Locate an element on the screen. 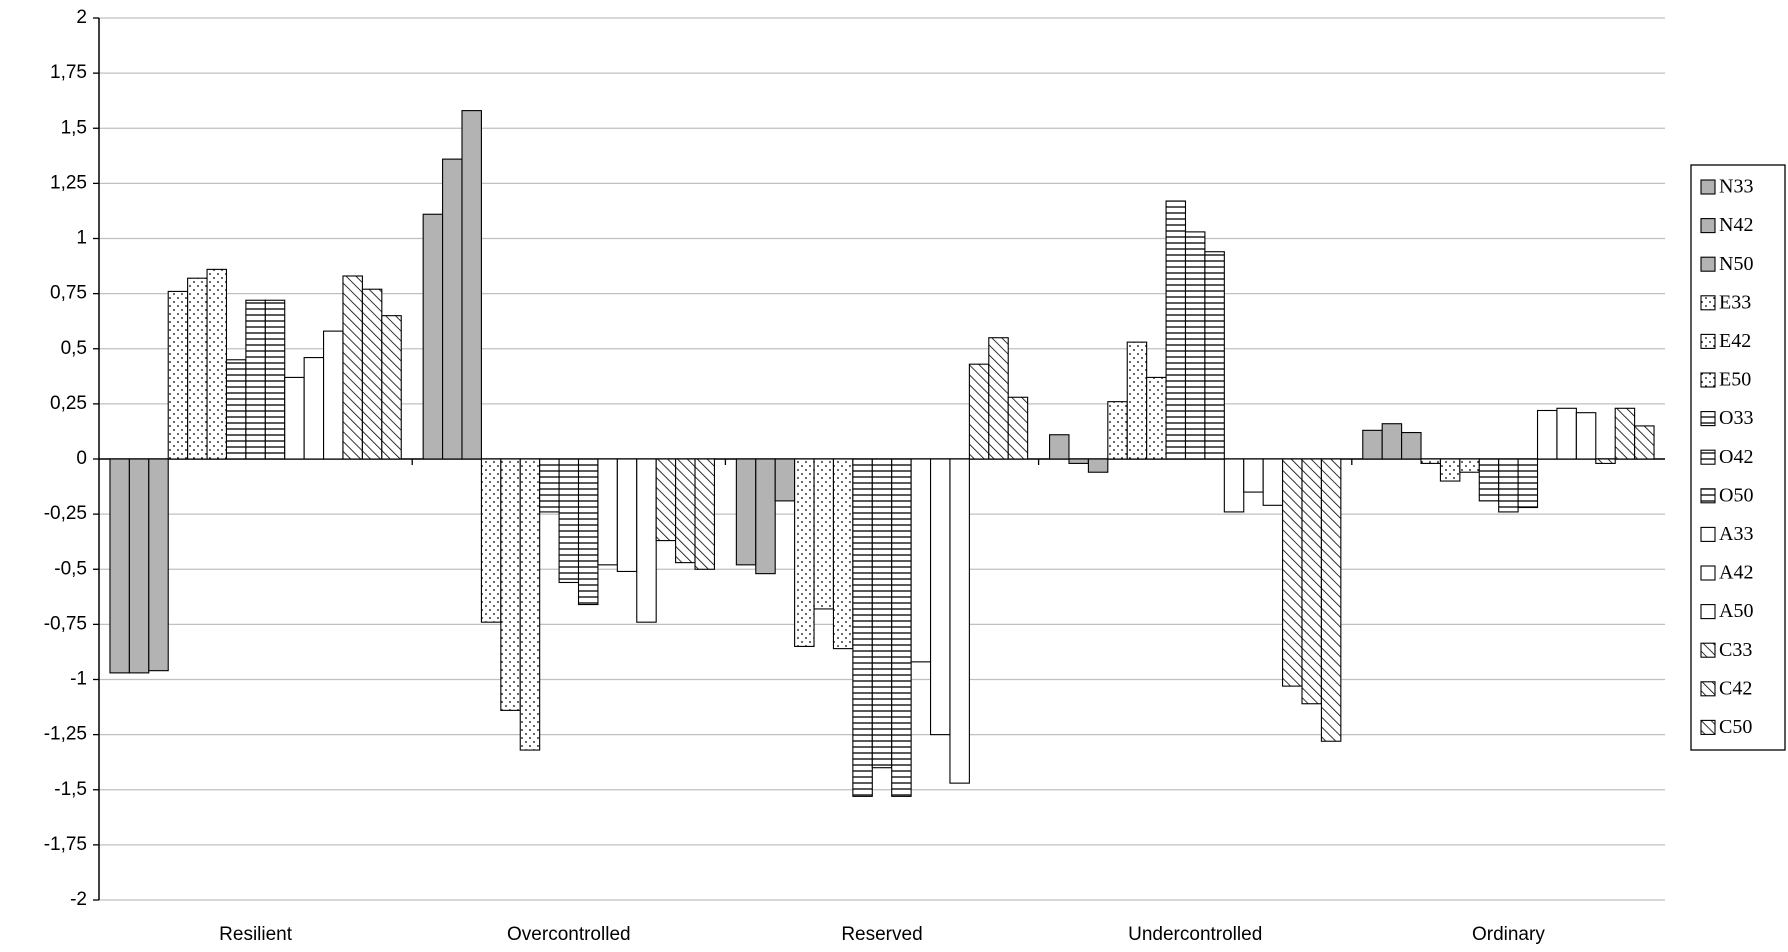 The width and height of the screenshot is (1788, 952). legend-label: A42 is located at coordinates (1736, 573).